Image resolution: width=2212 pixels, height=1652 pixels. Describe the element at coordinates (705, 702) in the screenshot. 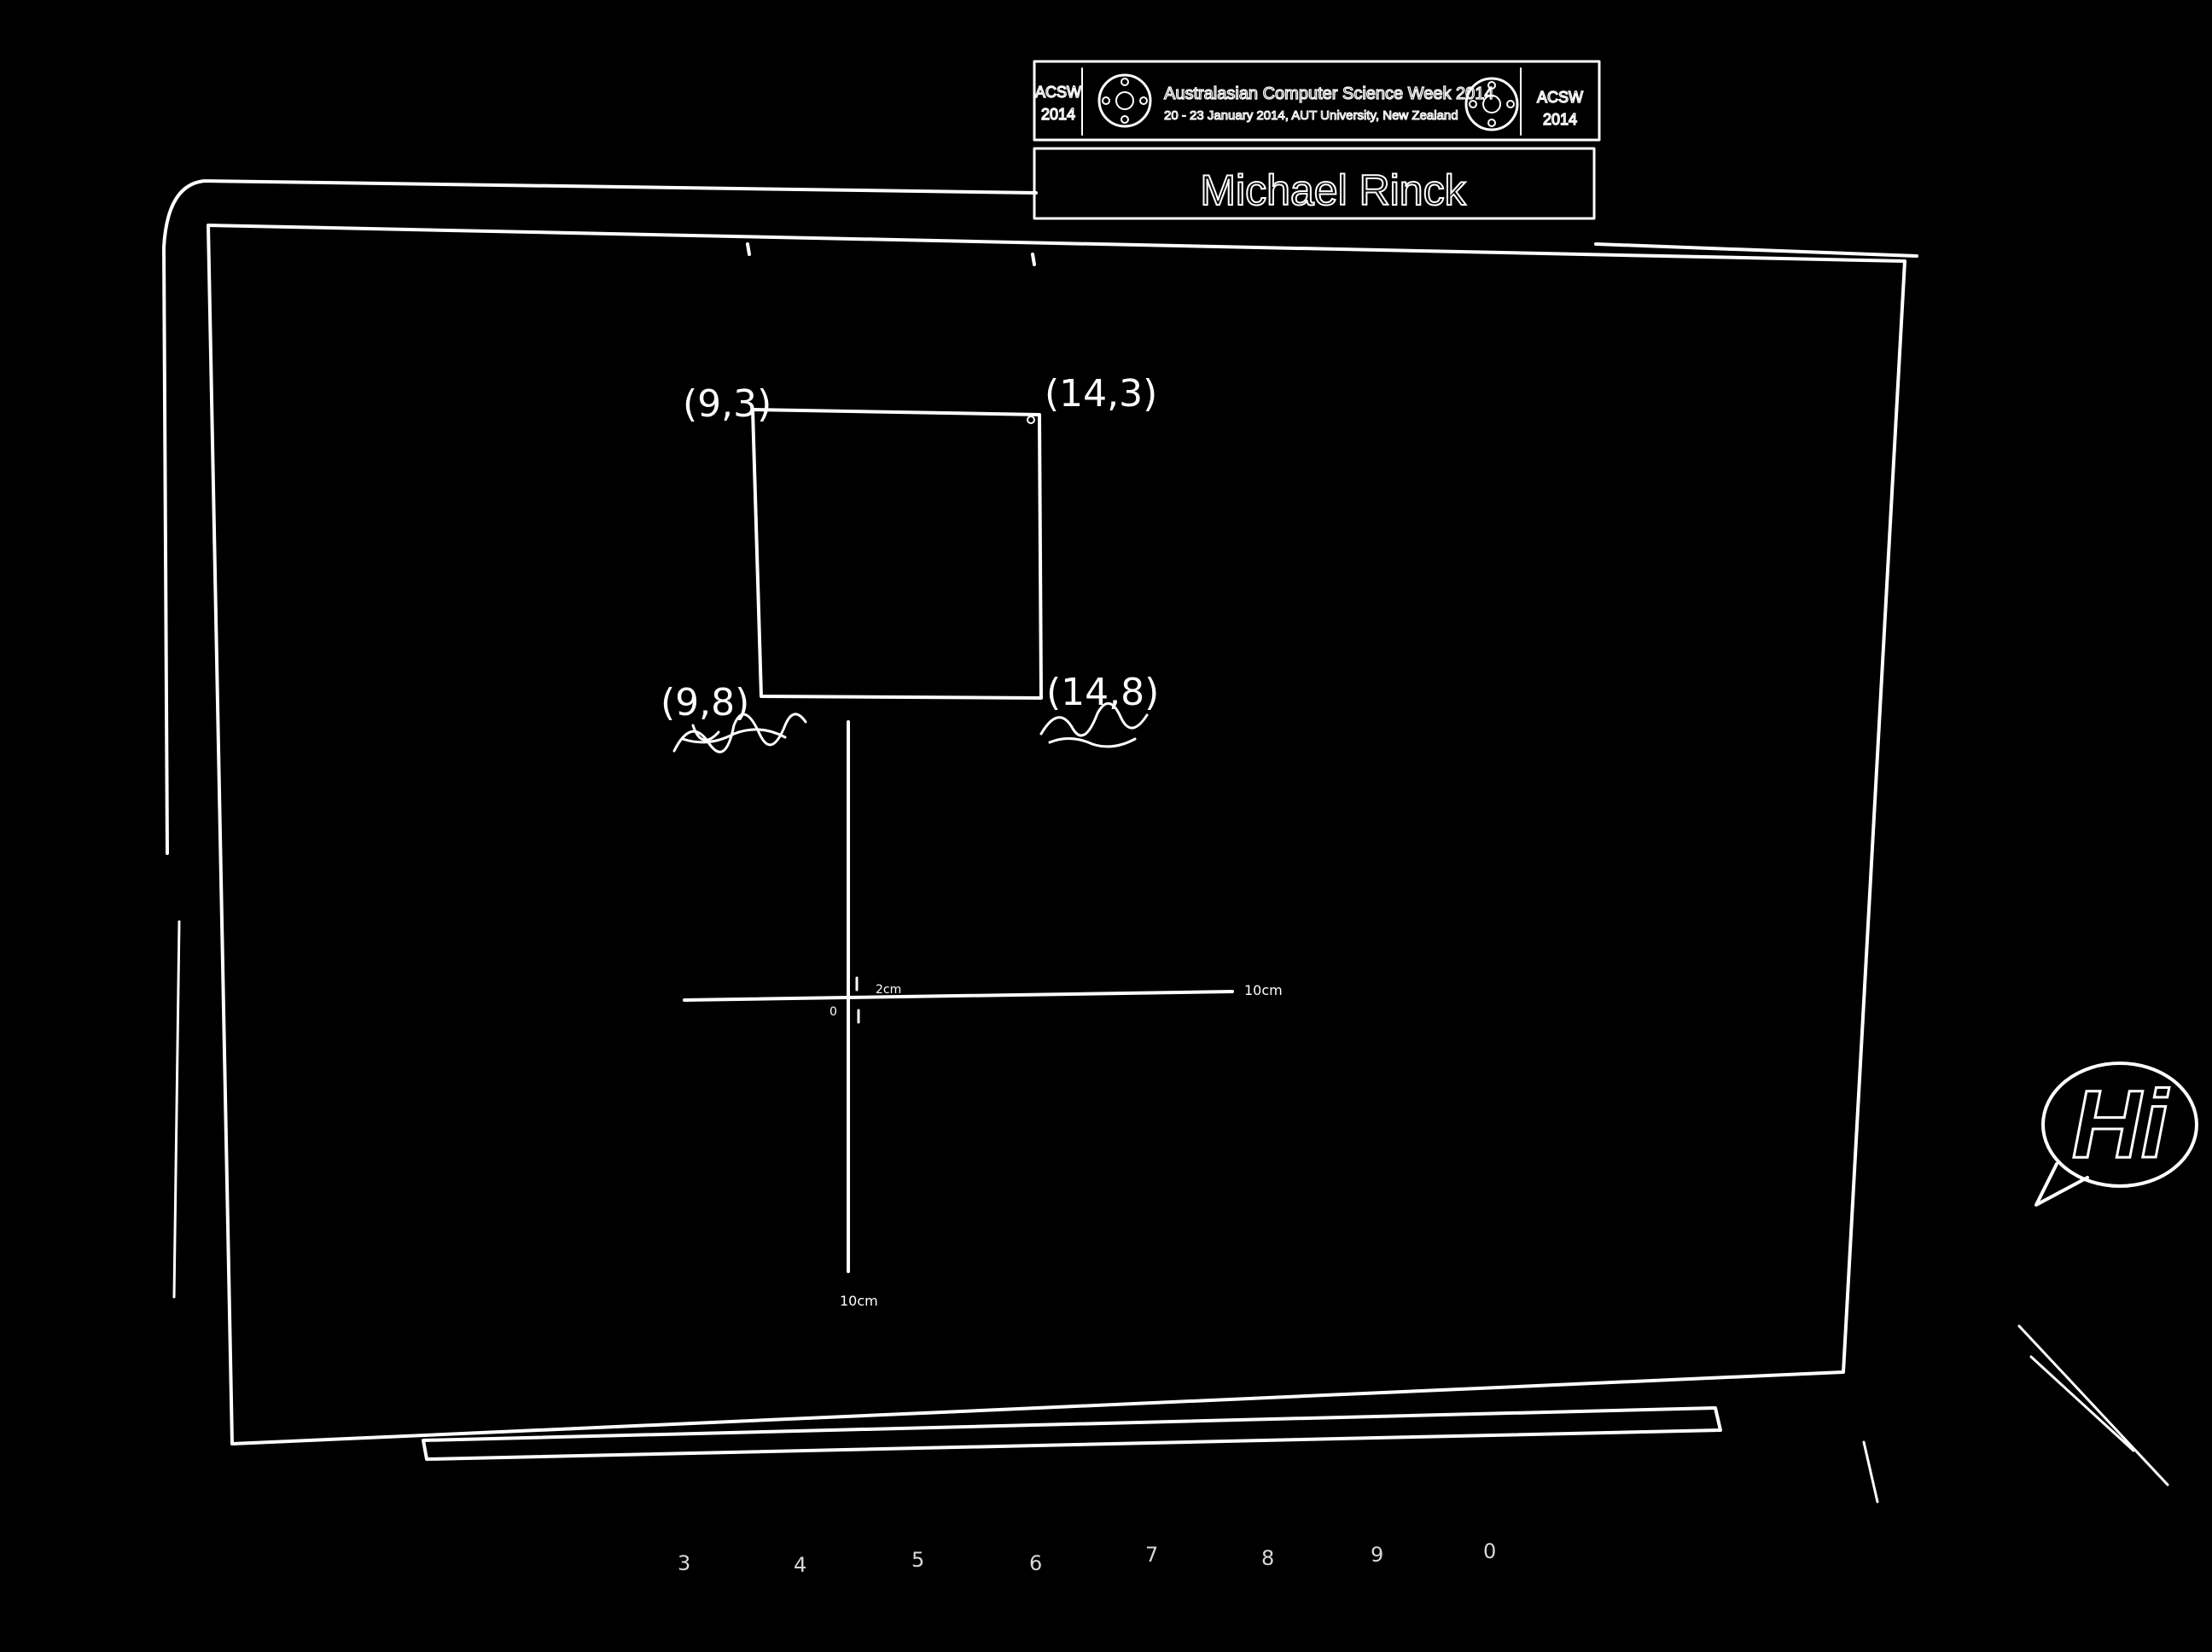

I see `label-bottom-left: (9,8)` at that location.